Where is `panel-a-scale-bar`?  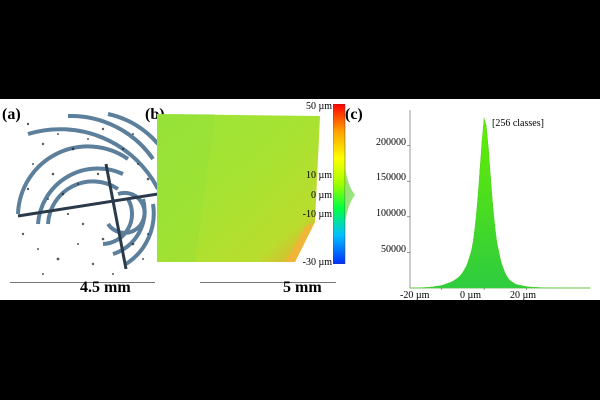 panel-a-scale-bar is located at coordinates (82, 282).